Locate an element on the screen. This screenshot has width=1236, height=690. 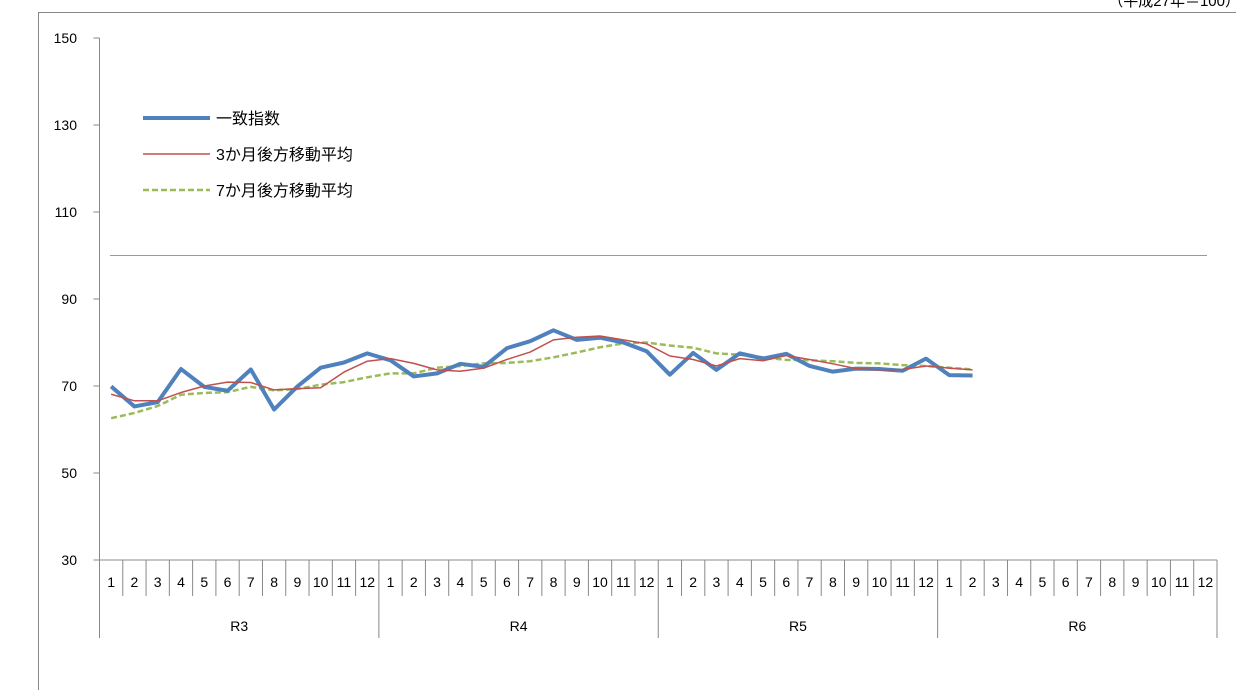
x-group-label: R5 is located at coordinates (798, 626).